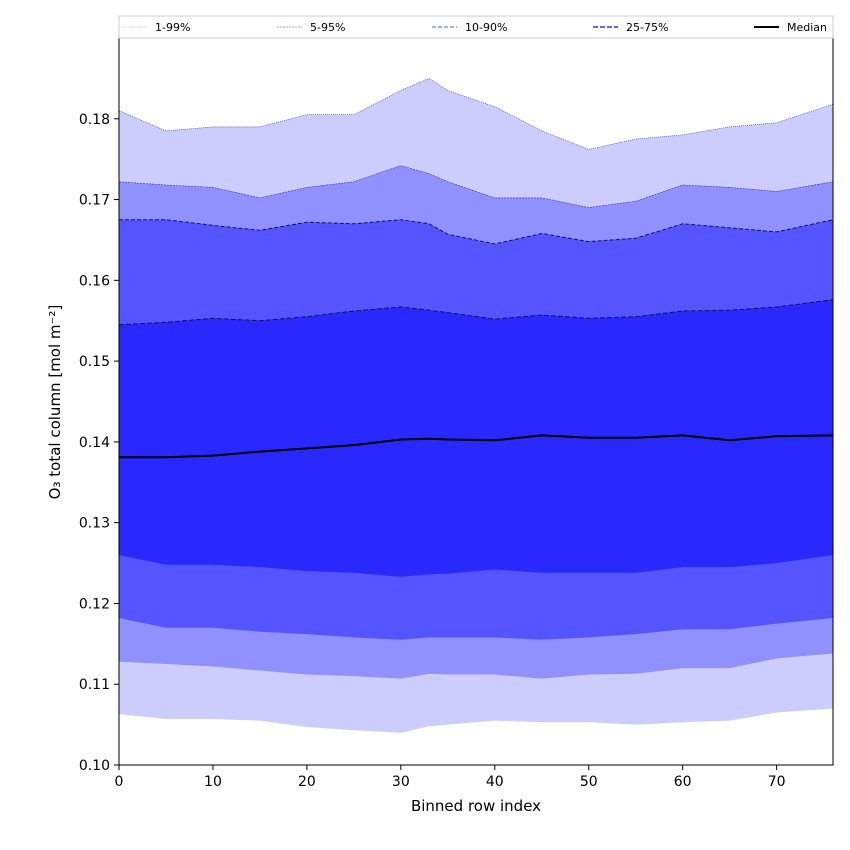 The image size is (850, 850). Describe the element at coordinates (401, 782) in the screenshot. I see `x-tick-label: 30` at that location.